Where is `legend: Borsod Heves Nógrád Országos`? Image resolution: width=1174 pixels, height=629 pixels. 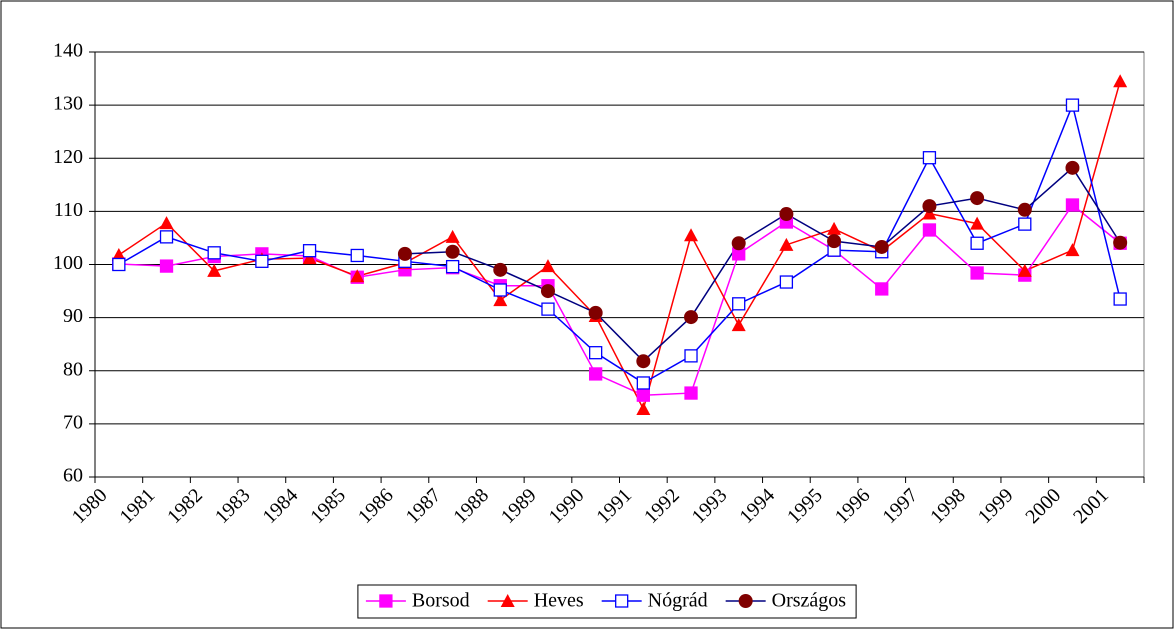 legend: Borsod Heves Nógrád Országos is located at coordinates (607, 601).